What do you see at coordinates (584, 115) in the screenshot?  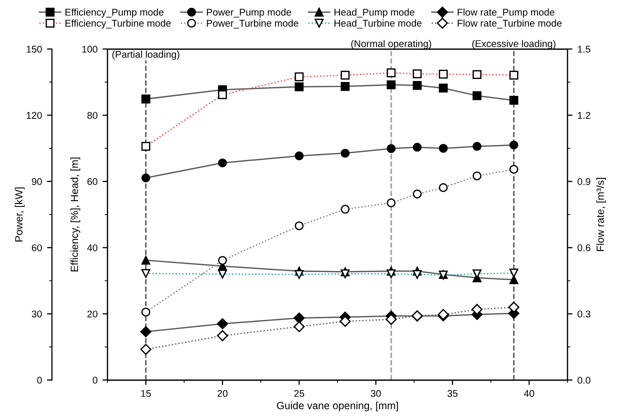 I see `y2-tick-label: 1.2` at bounding box center [584, 115].